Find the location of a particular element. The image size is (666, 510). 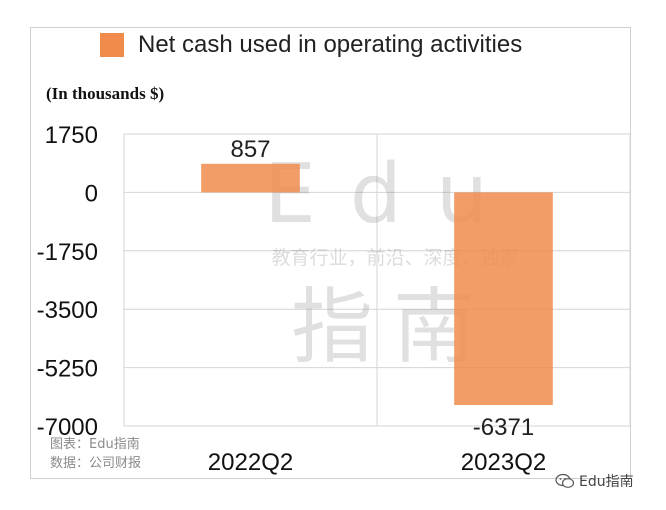

legend: Net cash used in operating activities is located at coordinates (311, 45).